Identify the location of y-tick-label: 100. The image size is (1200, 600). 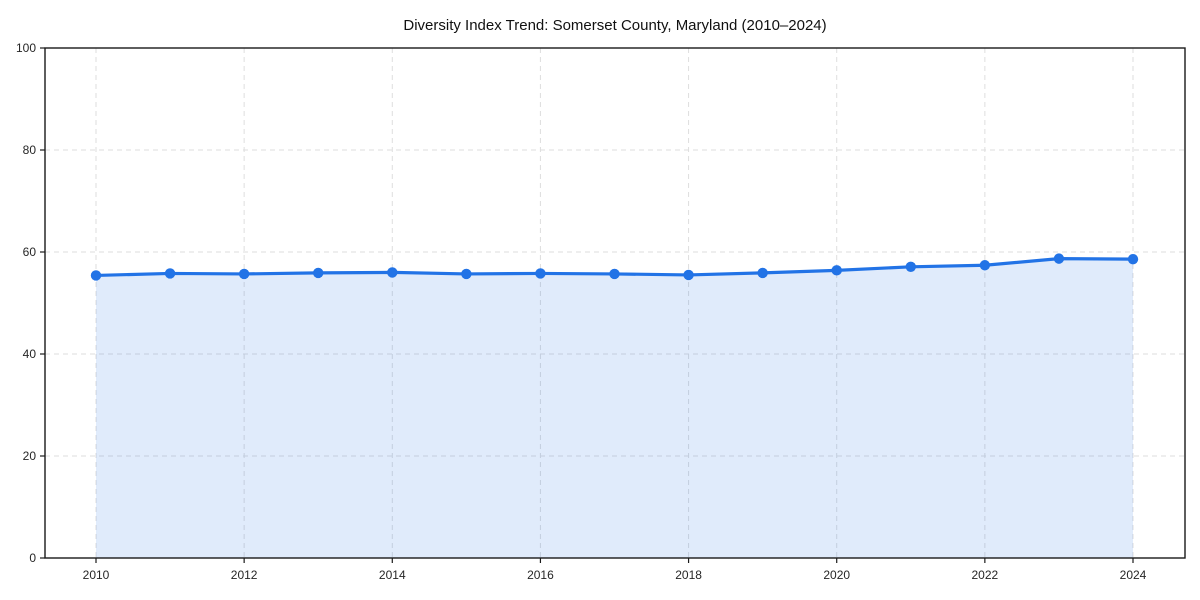
(26, 48).